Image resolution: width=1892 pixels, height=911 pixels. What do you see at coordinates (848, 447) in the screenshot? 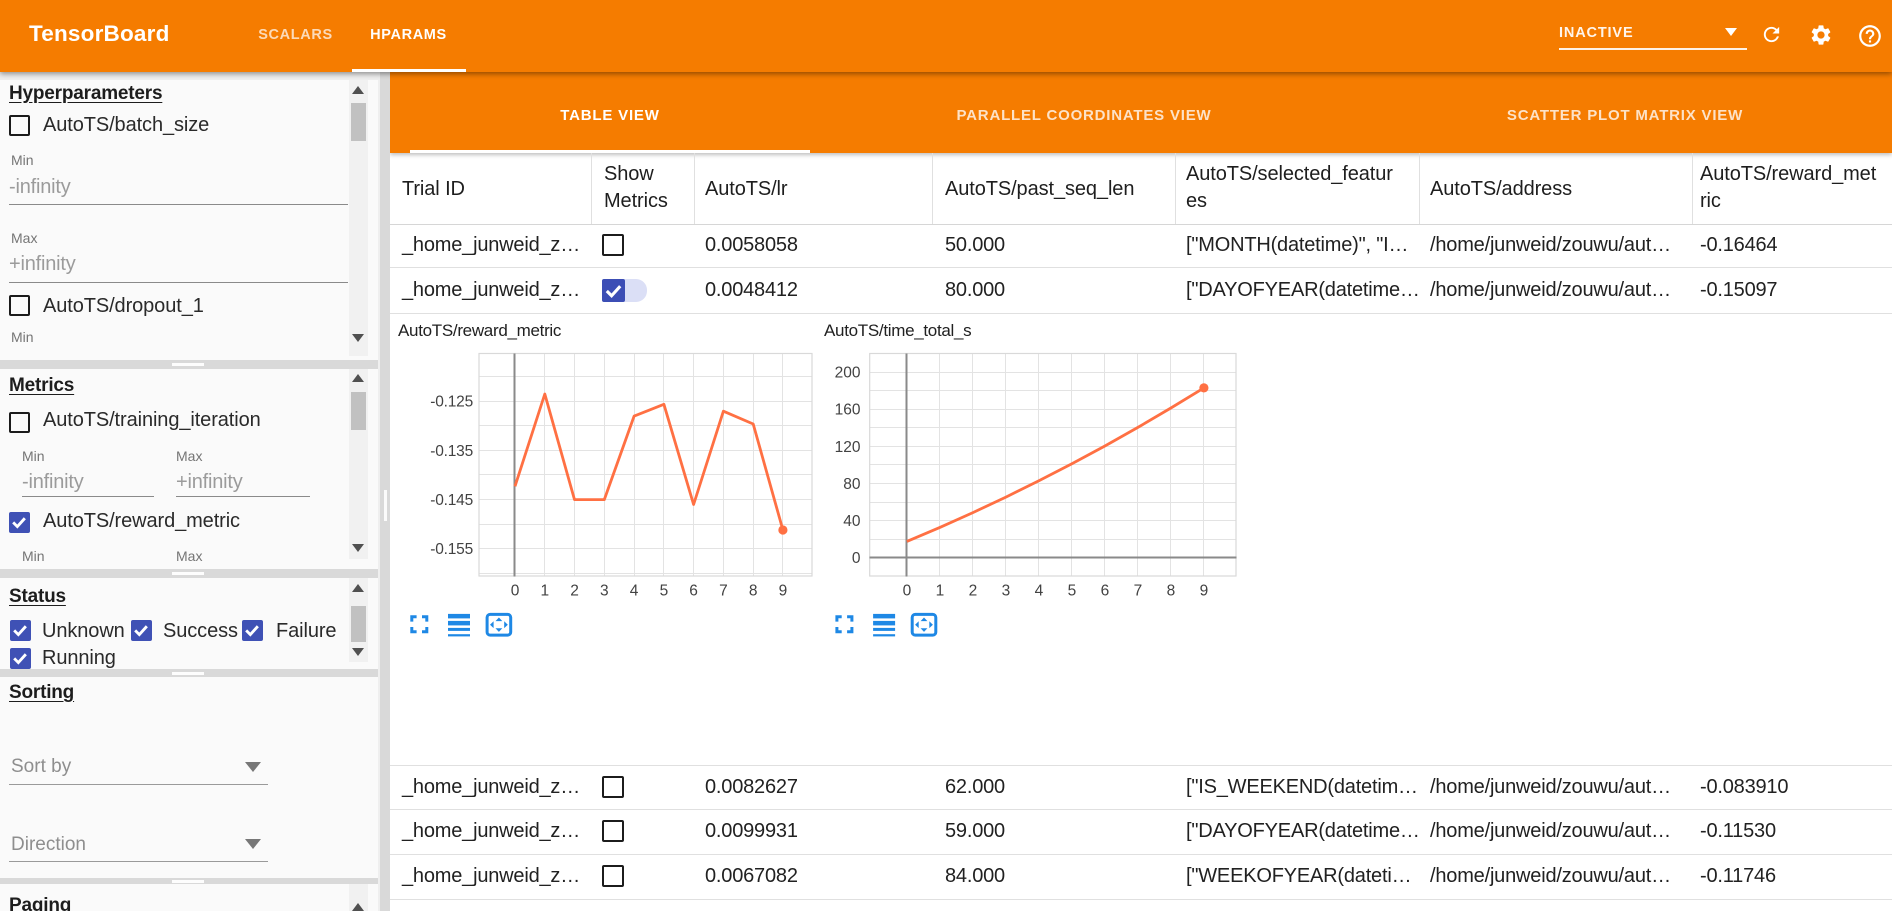
I see `svg-text: 120` at bounding box center [848, 447].